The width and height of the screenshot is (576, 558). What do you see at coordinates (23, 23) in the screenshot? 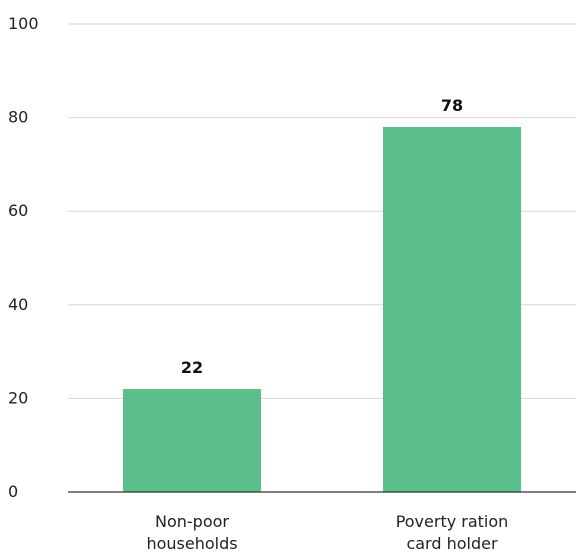
I see `y-tick-label: 100` at bounding box center [23, 23].